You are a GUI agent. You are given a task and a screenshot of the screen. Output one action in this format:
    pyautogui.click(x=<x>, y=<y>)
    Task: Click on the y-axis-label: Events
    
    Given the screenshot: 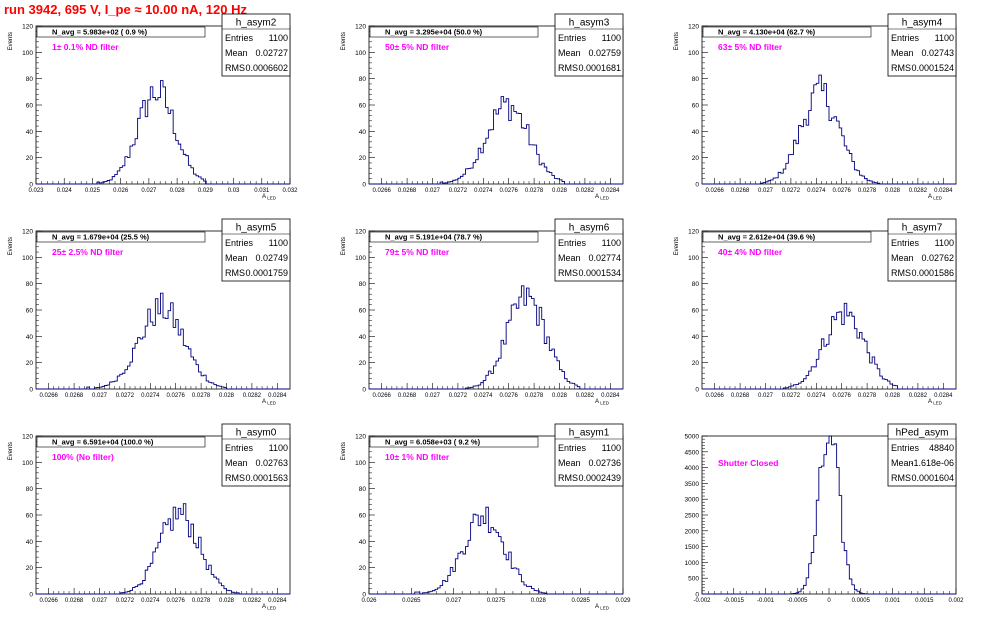 What is the action you would take?
    pyautogui.click(x=344, y=451)
    